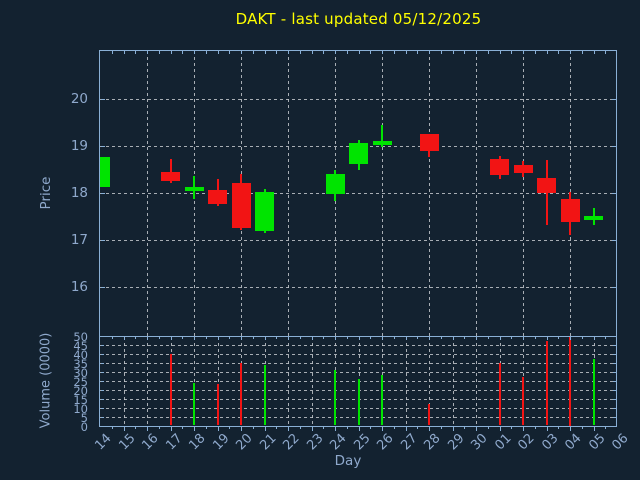 The width and height of the screenshot is (640, 480). I want to click on volume-tick-label: 35, so click(80, 363).